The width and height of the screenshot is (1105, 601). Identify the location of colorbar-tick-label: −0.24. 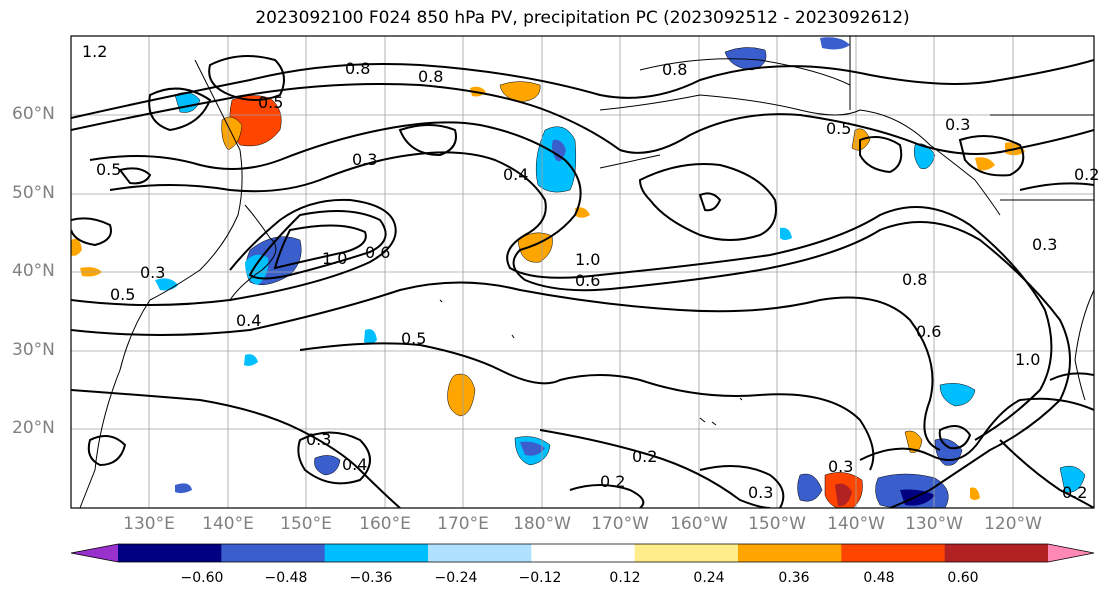
(456, 578).